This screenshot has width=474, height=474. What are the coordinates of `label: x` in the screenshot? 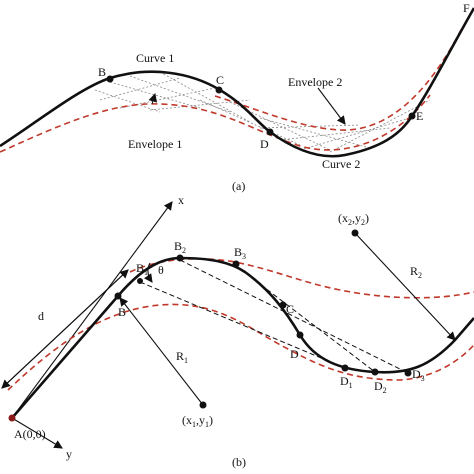 It's located at (181, 200).